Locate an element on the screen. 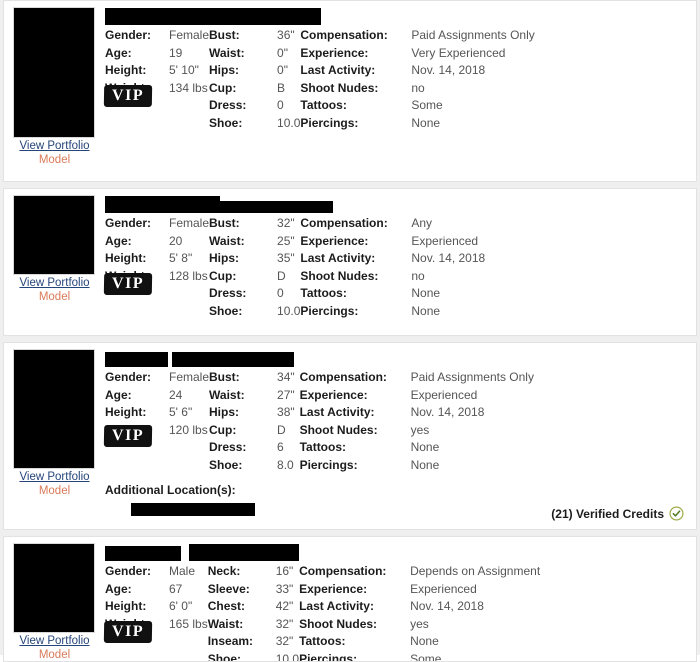 This screenshot has width=700, height=662. hips-value: 38" is located at coordinates (286, 412).